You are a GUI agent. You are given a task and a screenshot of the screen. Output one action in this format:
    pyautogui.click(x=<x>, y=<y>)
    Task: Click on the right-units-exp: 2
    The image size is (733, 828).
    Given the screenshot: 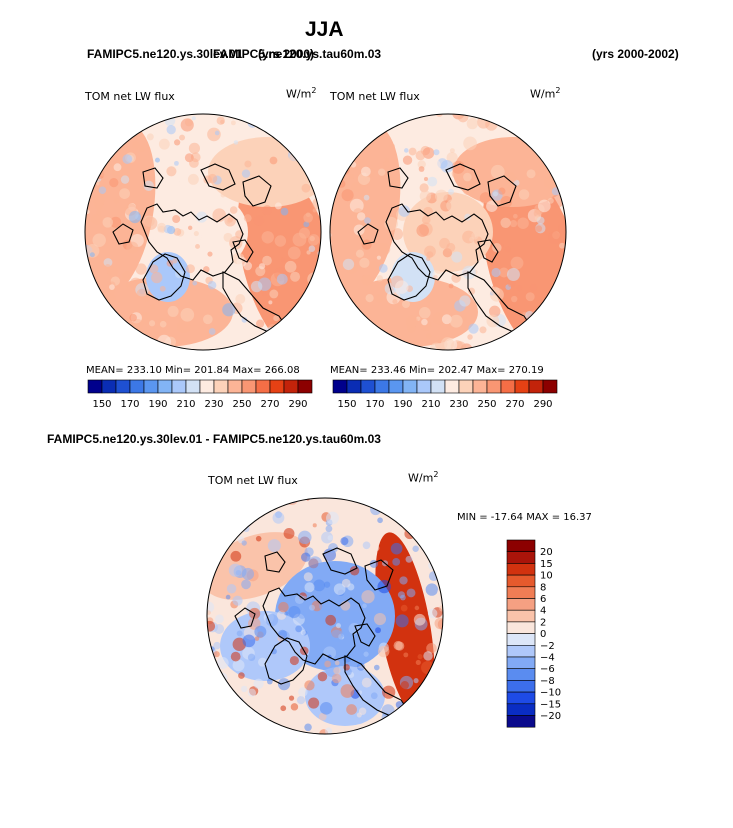 What is the action you would take?
    pyautogui.click(x=558, y=90)
    